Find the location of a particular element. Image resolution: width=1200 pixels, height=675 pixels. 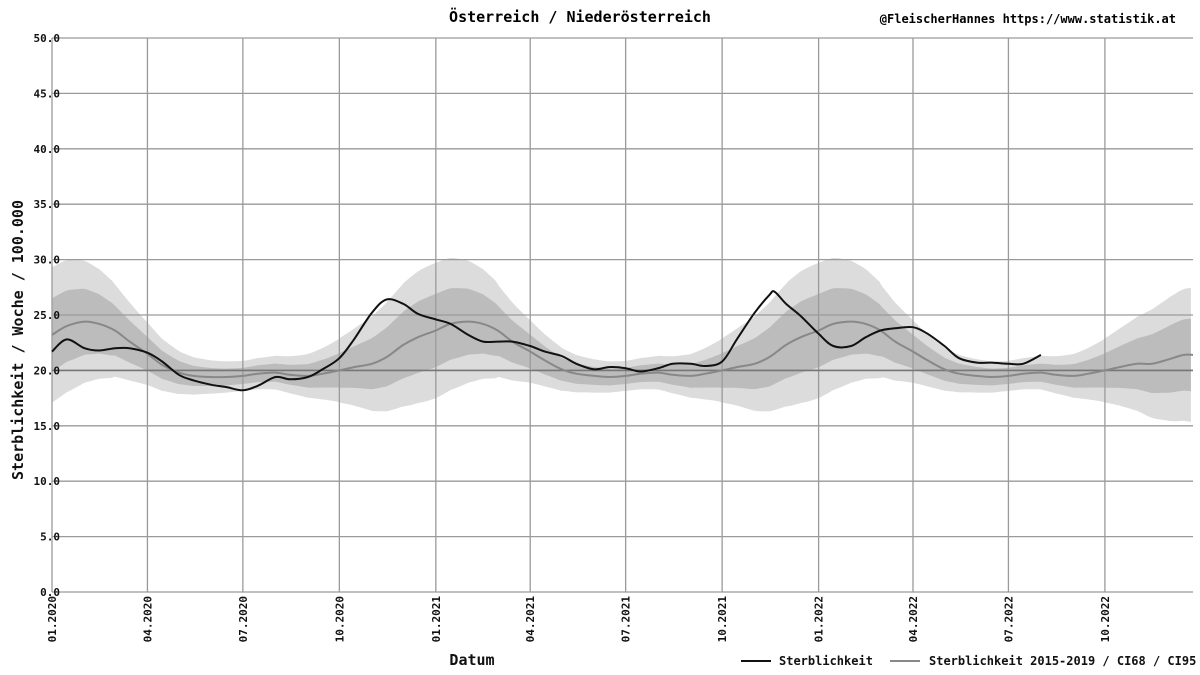

x-tick-label: 10.2022 is located at coordinates (1105, 619).